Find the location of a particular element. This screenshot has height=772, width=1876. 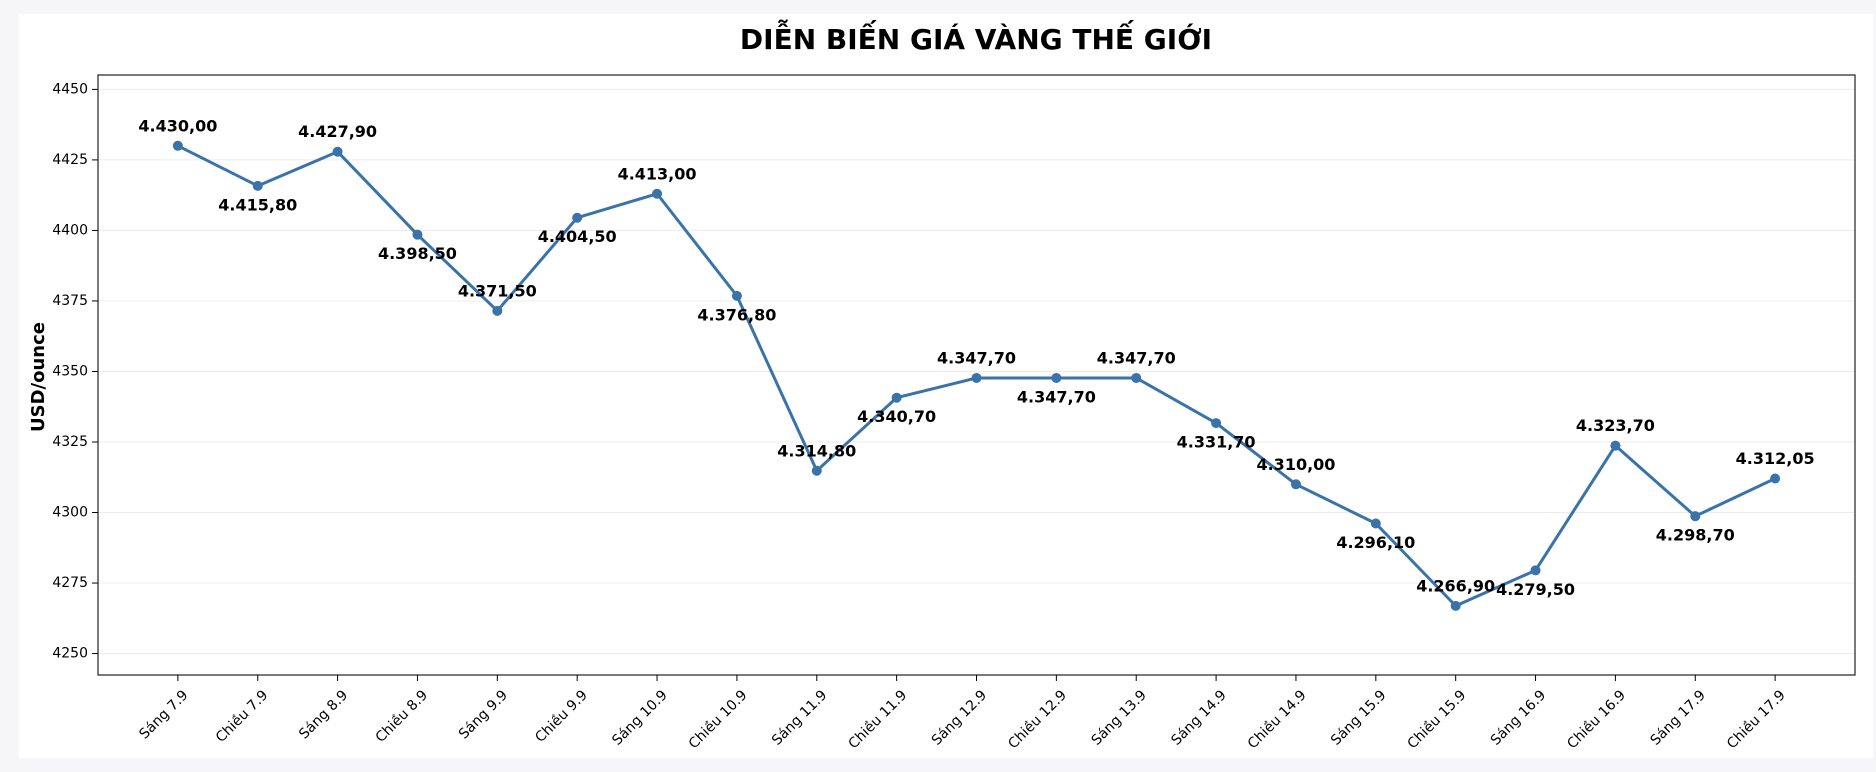

chart-title: DIỄN BIẾN GIÁ VÀNG THẾ GIỚI is located at coordinates (976, 37).